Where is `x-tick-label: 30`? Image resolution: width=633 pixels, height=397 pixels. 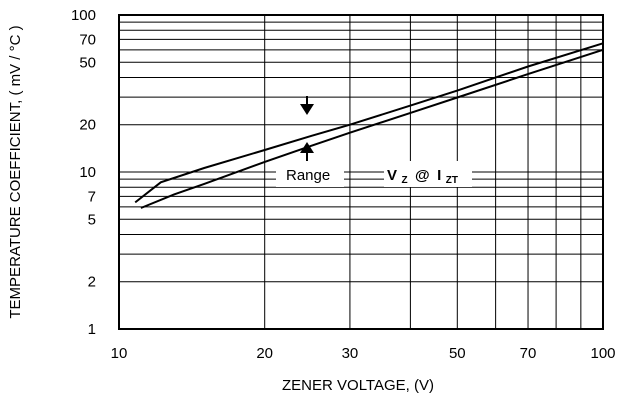
x-tick-label: 30 is located at coordinates (350, 353).